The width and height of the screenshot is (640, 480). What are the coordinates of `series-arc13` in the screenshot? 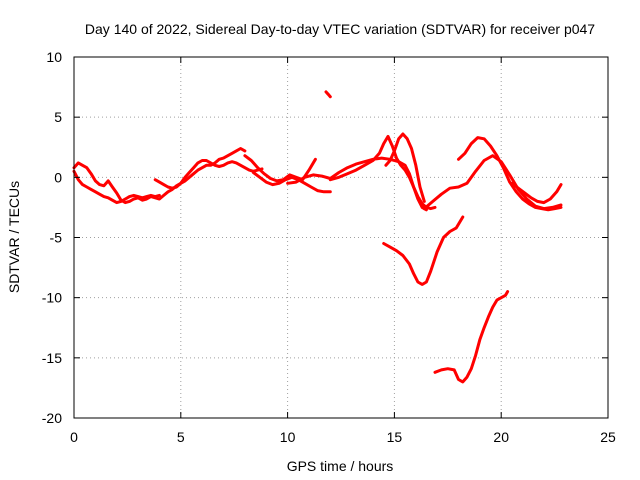 It's located at (423, 250).